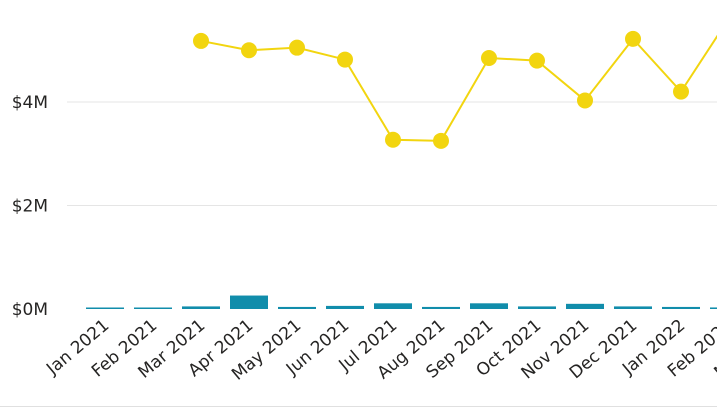 The image size is (717, 407). What do you see at coordinates (30, 103) in the screenshot?
I see `y-tick-label: $4M` at bounding box center [30, 103].